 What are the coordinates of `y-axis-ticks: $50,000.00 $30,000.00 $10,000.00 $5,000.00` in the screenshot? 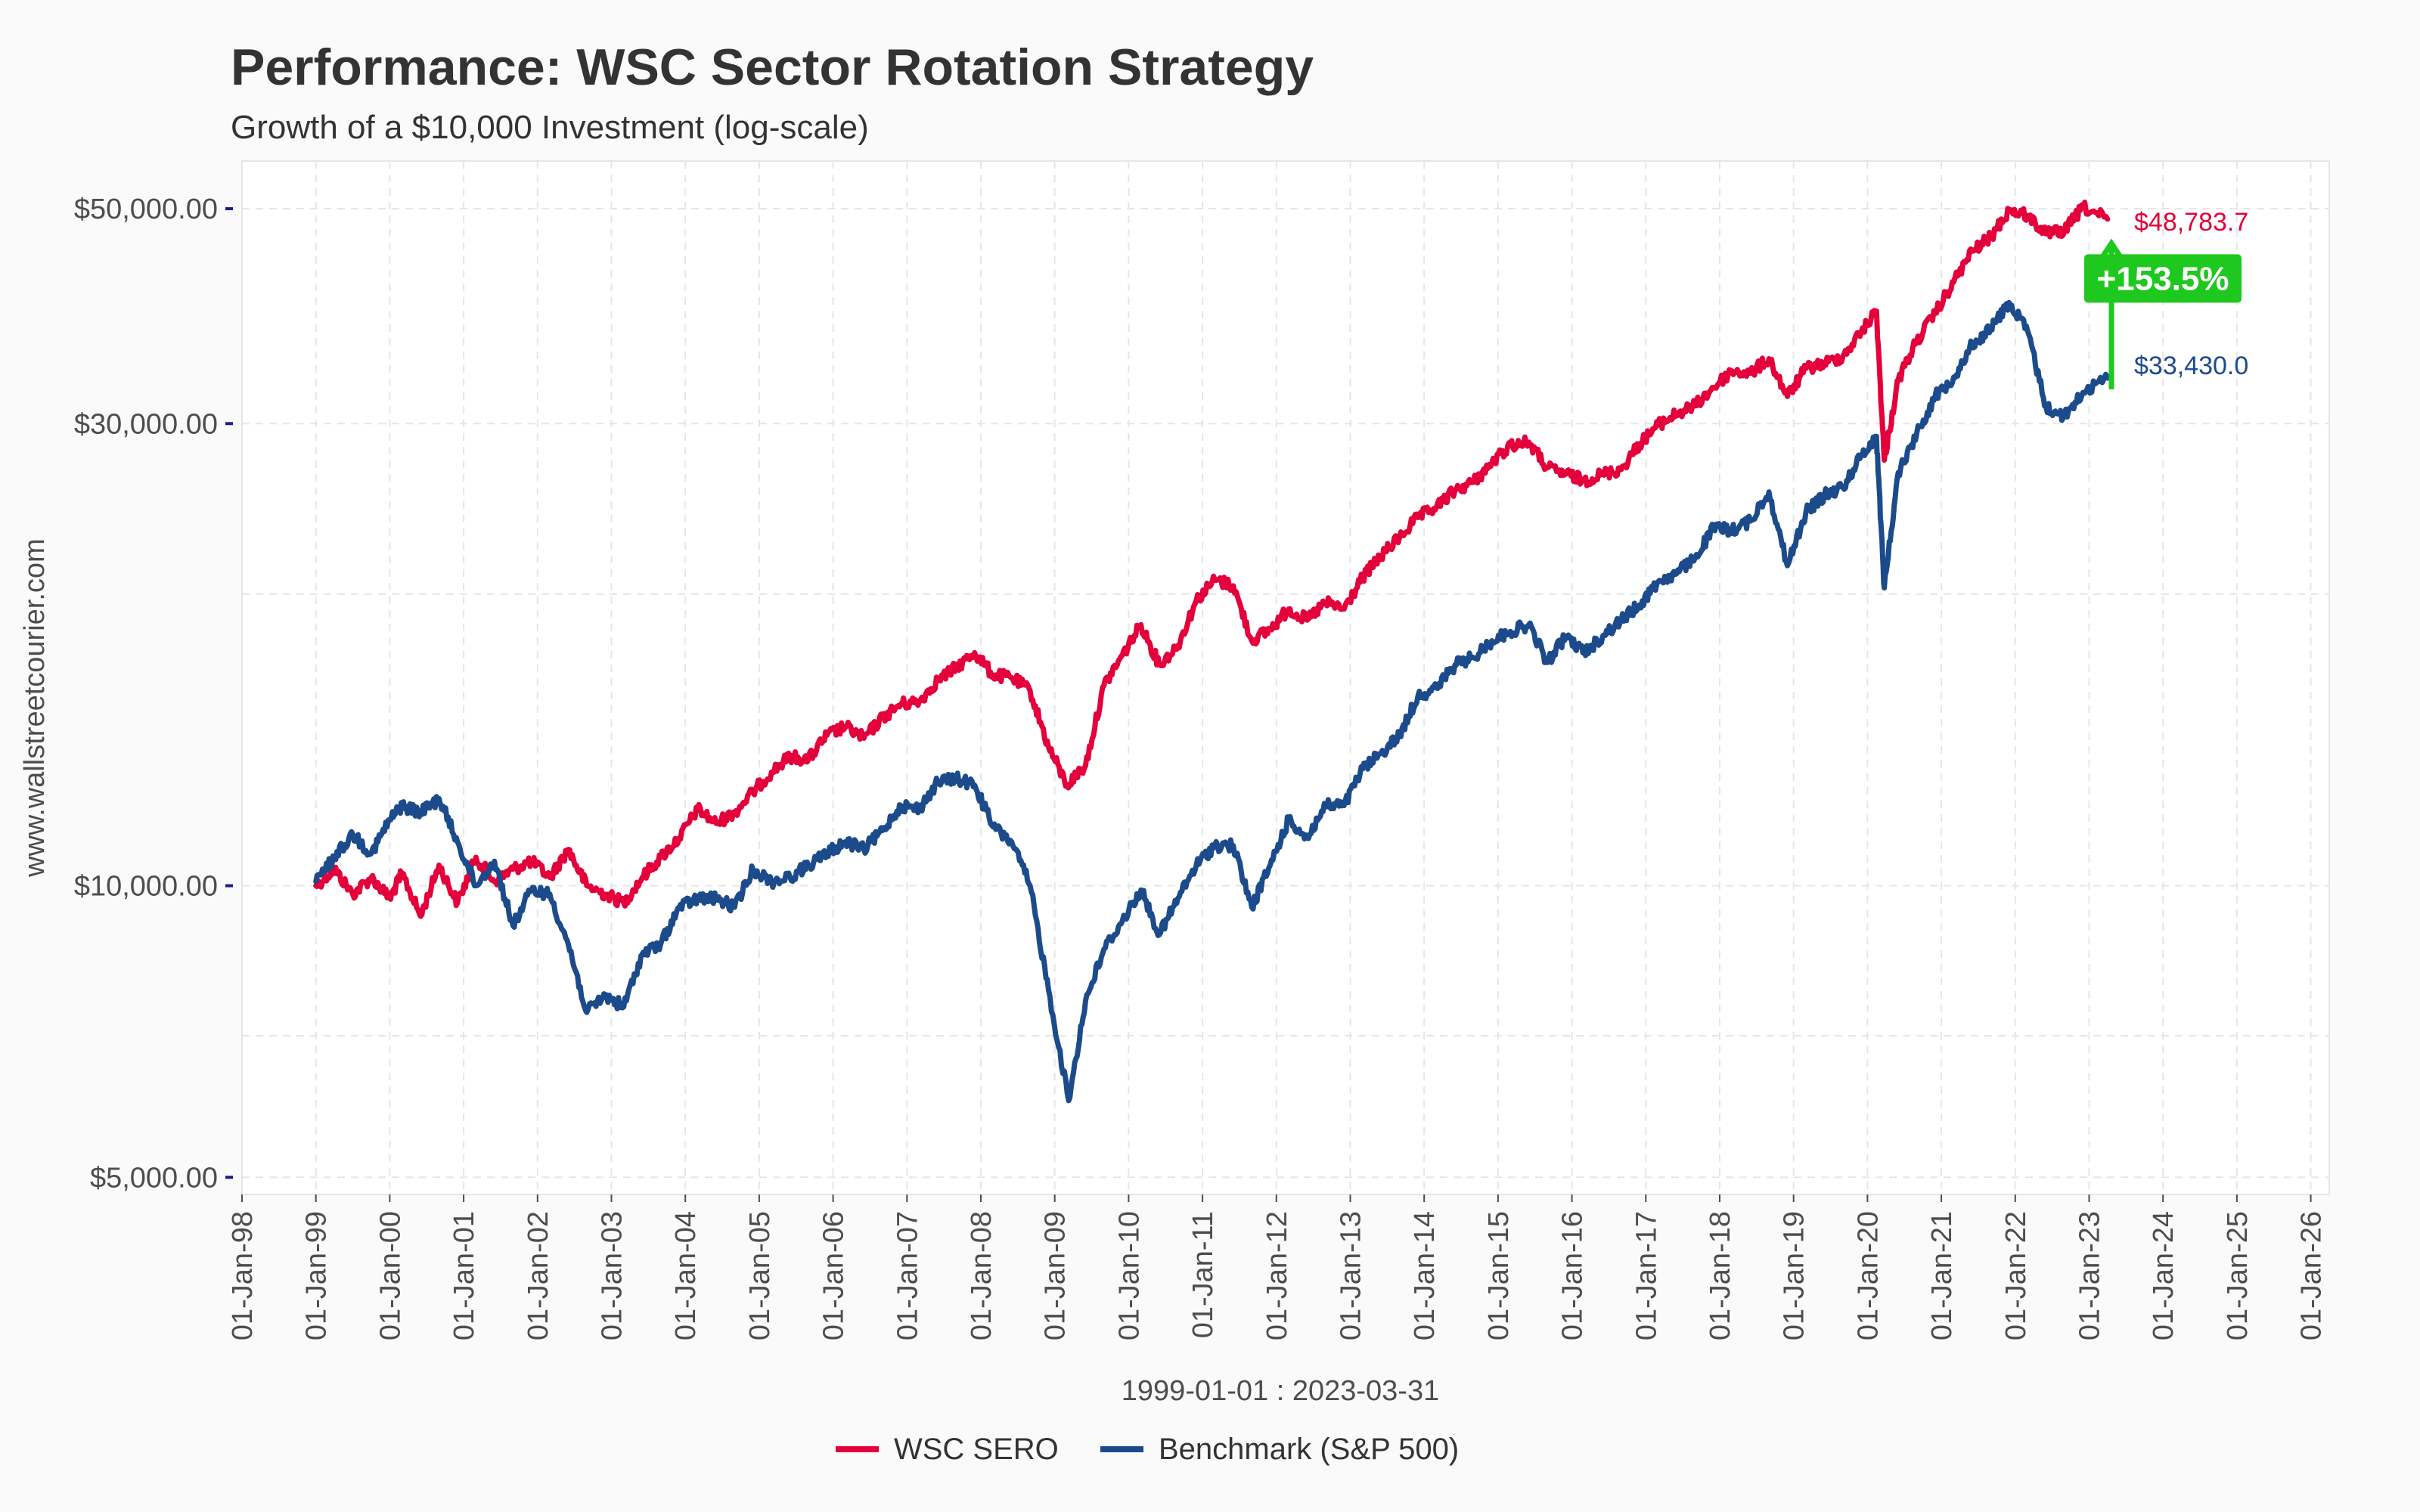 It's located at (153, 694).